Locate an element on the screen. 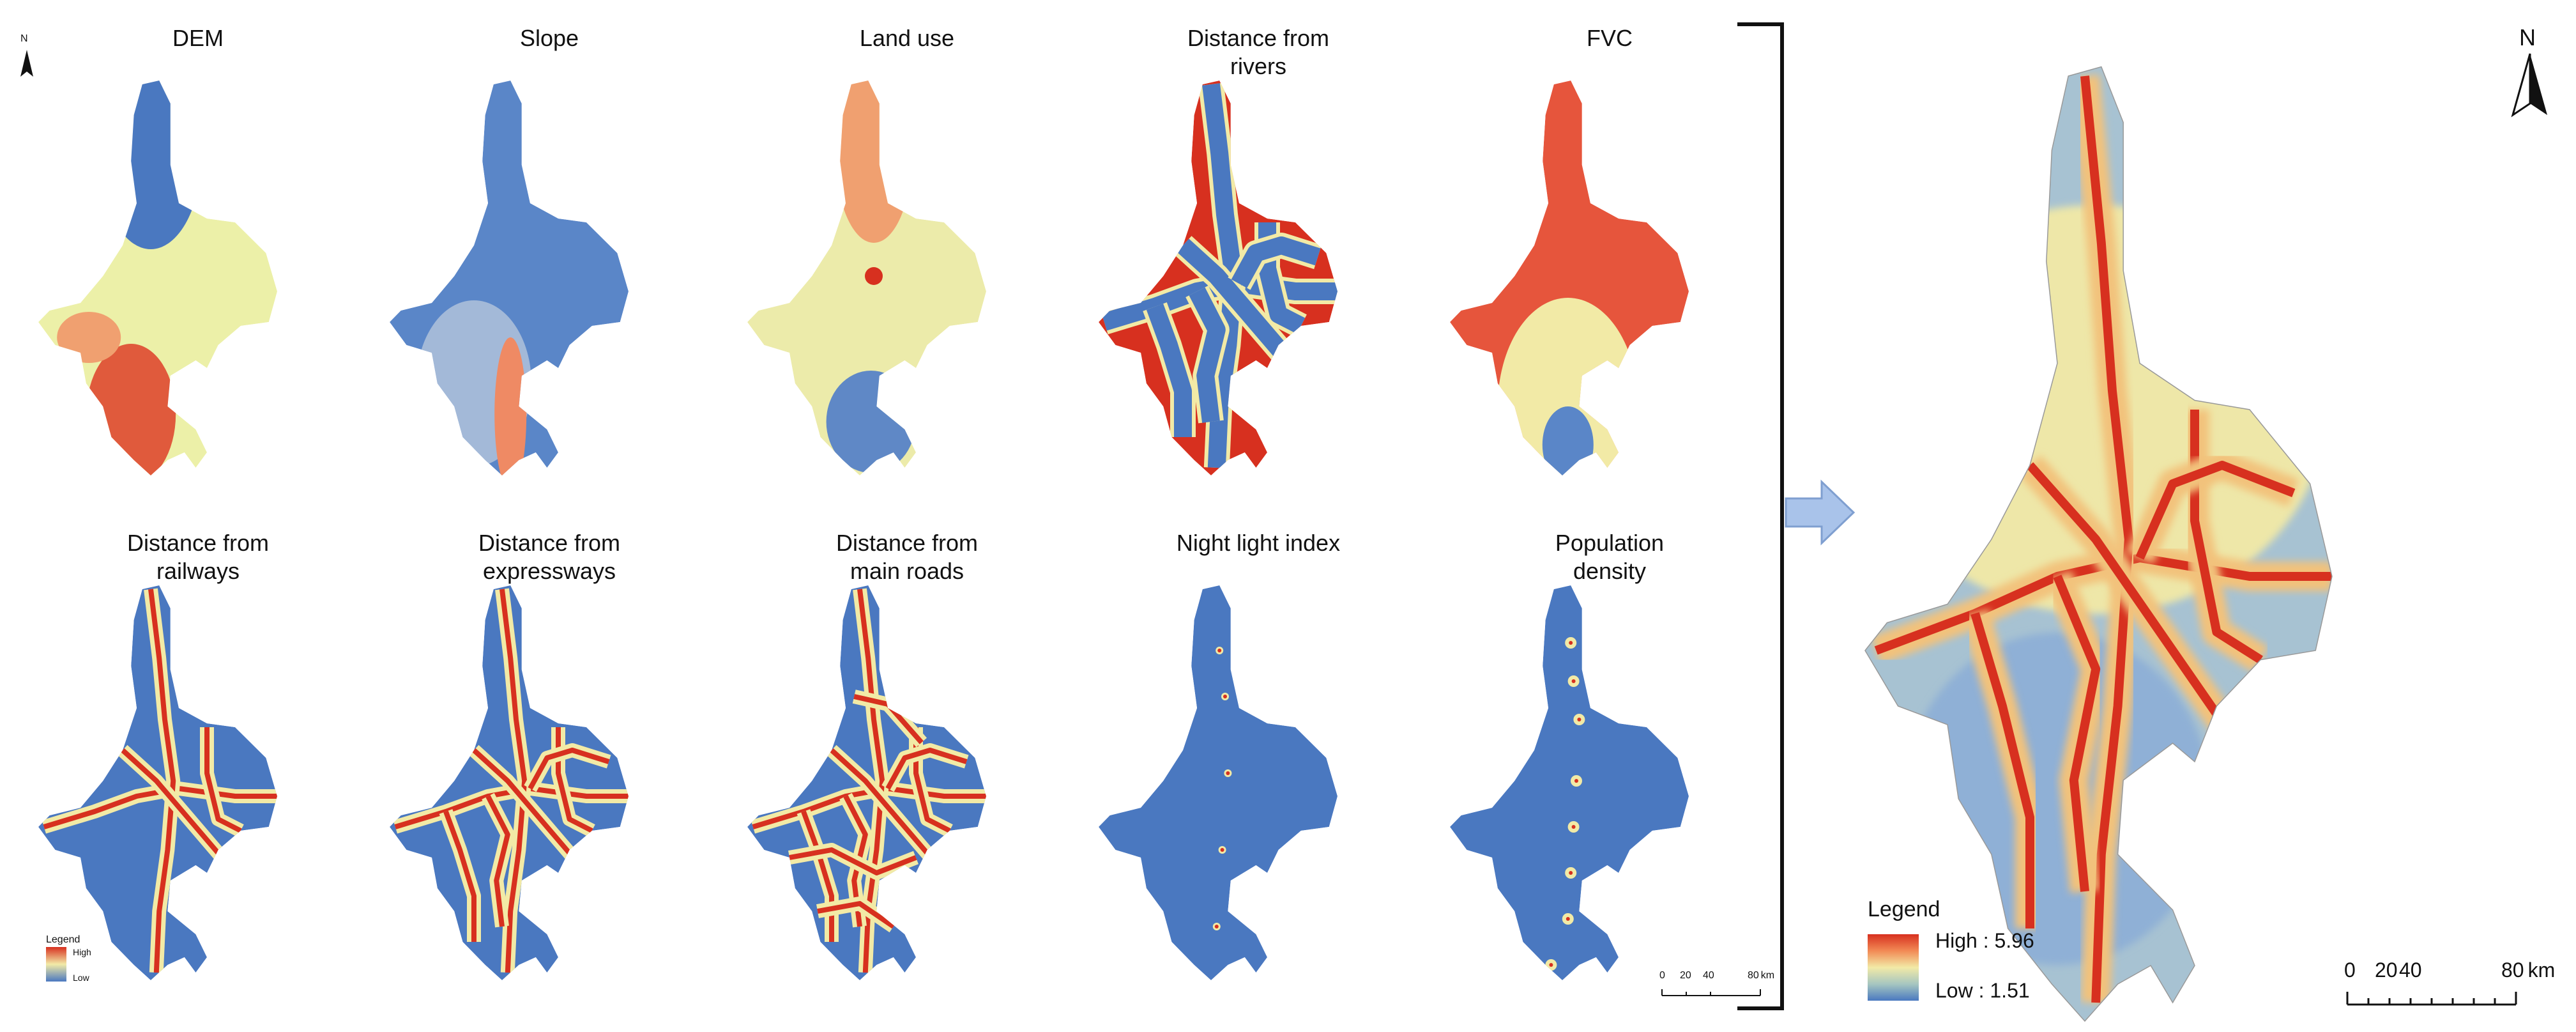 This screenshot has height=1032, width=2576. factor-map-title: DEM is located at coordinates (198, 38).